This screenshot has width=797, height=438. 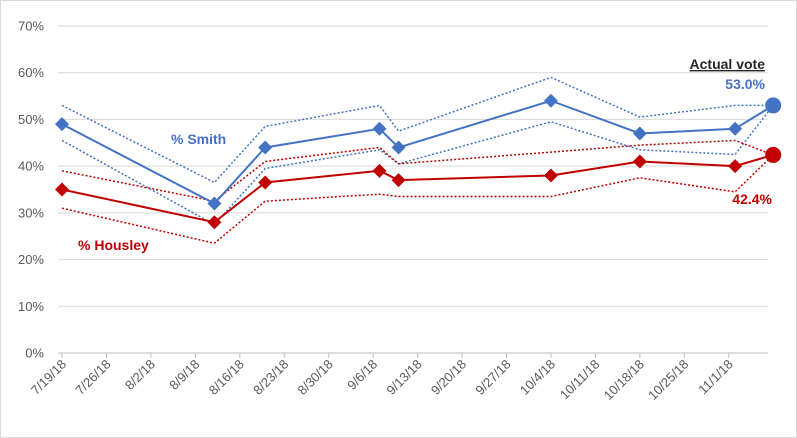 I want to click on upper-bound-line, so click(x=417, y=170).